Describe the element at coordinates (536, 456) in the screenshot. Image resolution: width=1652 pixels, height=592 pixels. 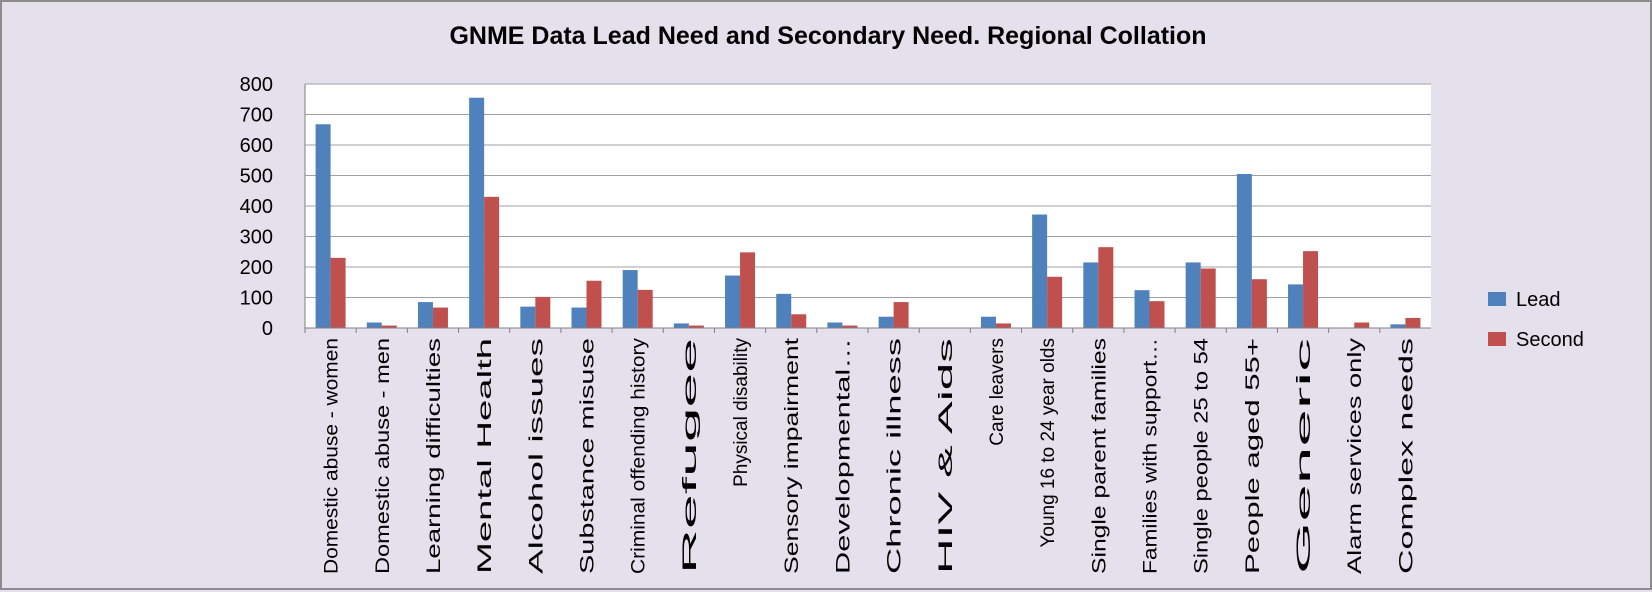
I see `x-category-label: Alcohol issues` at that location.